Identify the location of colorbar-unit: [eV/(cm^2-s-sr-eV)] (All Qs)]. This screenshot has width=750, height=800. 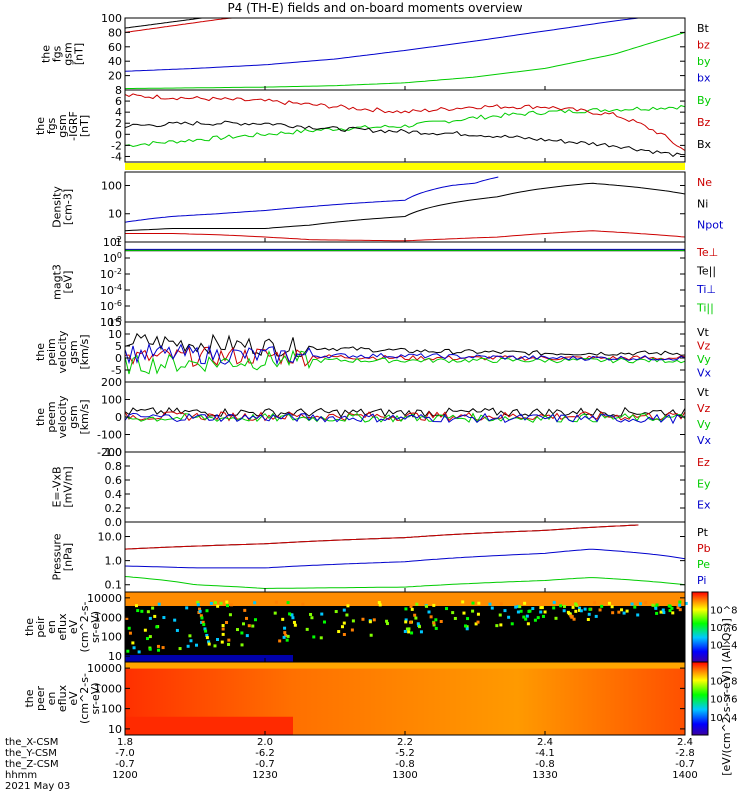
(726, 697).